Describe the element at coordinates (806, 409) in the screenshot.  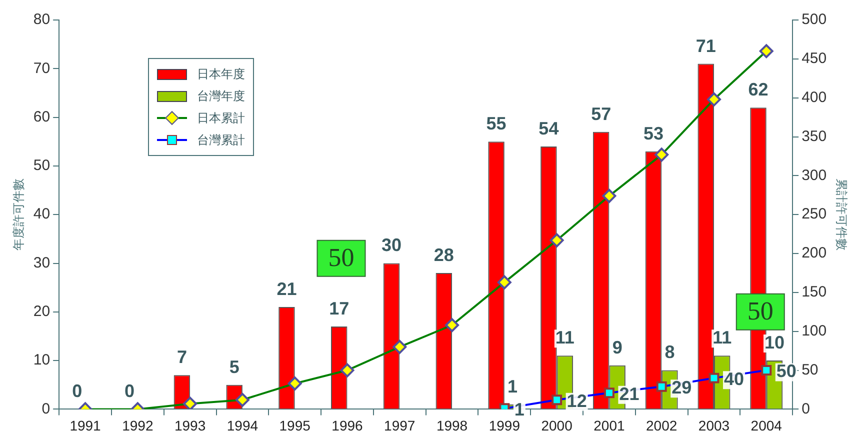
I see `y2-tick-label: 0` at that location.